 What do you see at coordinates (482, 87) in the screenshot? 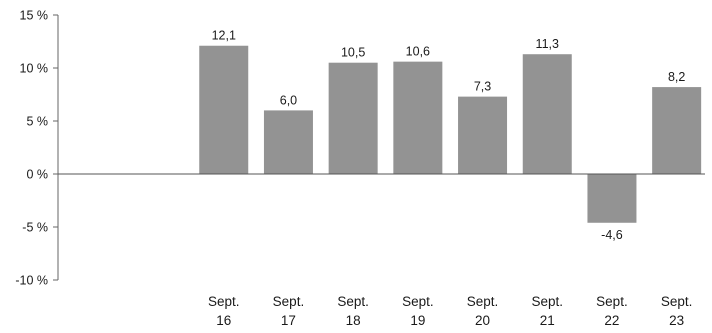
I see `bar-value-label: 7,3` at bounding box center [482, 87].